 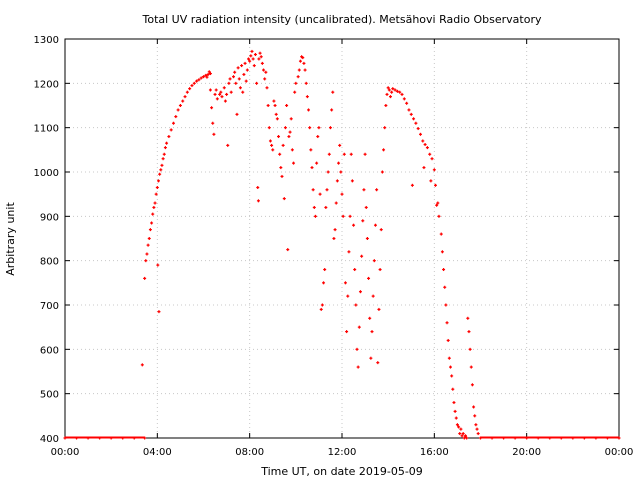 What do you see at coordinates (342, 452) in the screenshot?
I see `x-tick-label: 12:00` at bounding box center [342, 452].